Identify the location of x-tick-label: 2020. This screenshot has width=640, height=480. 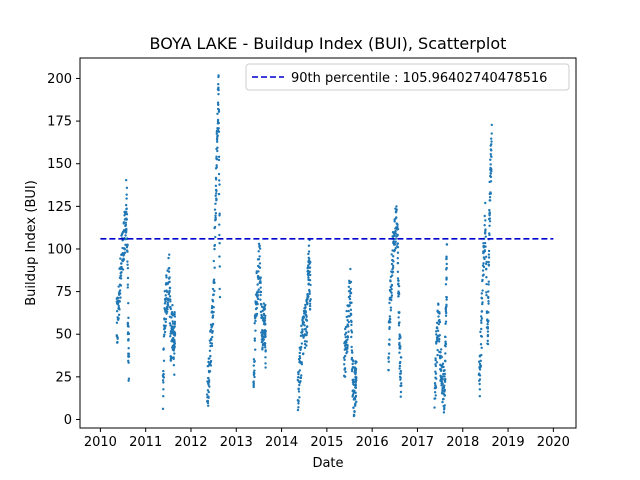
(553, 442).